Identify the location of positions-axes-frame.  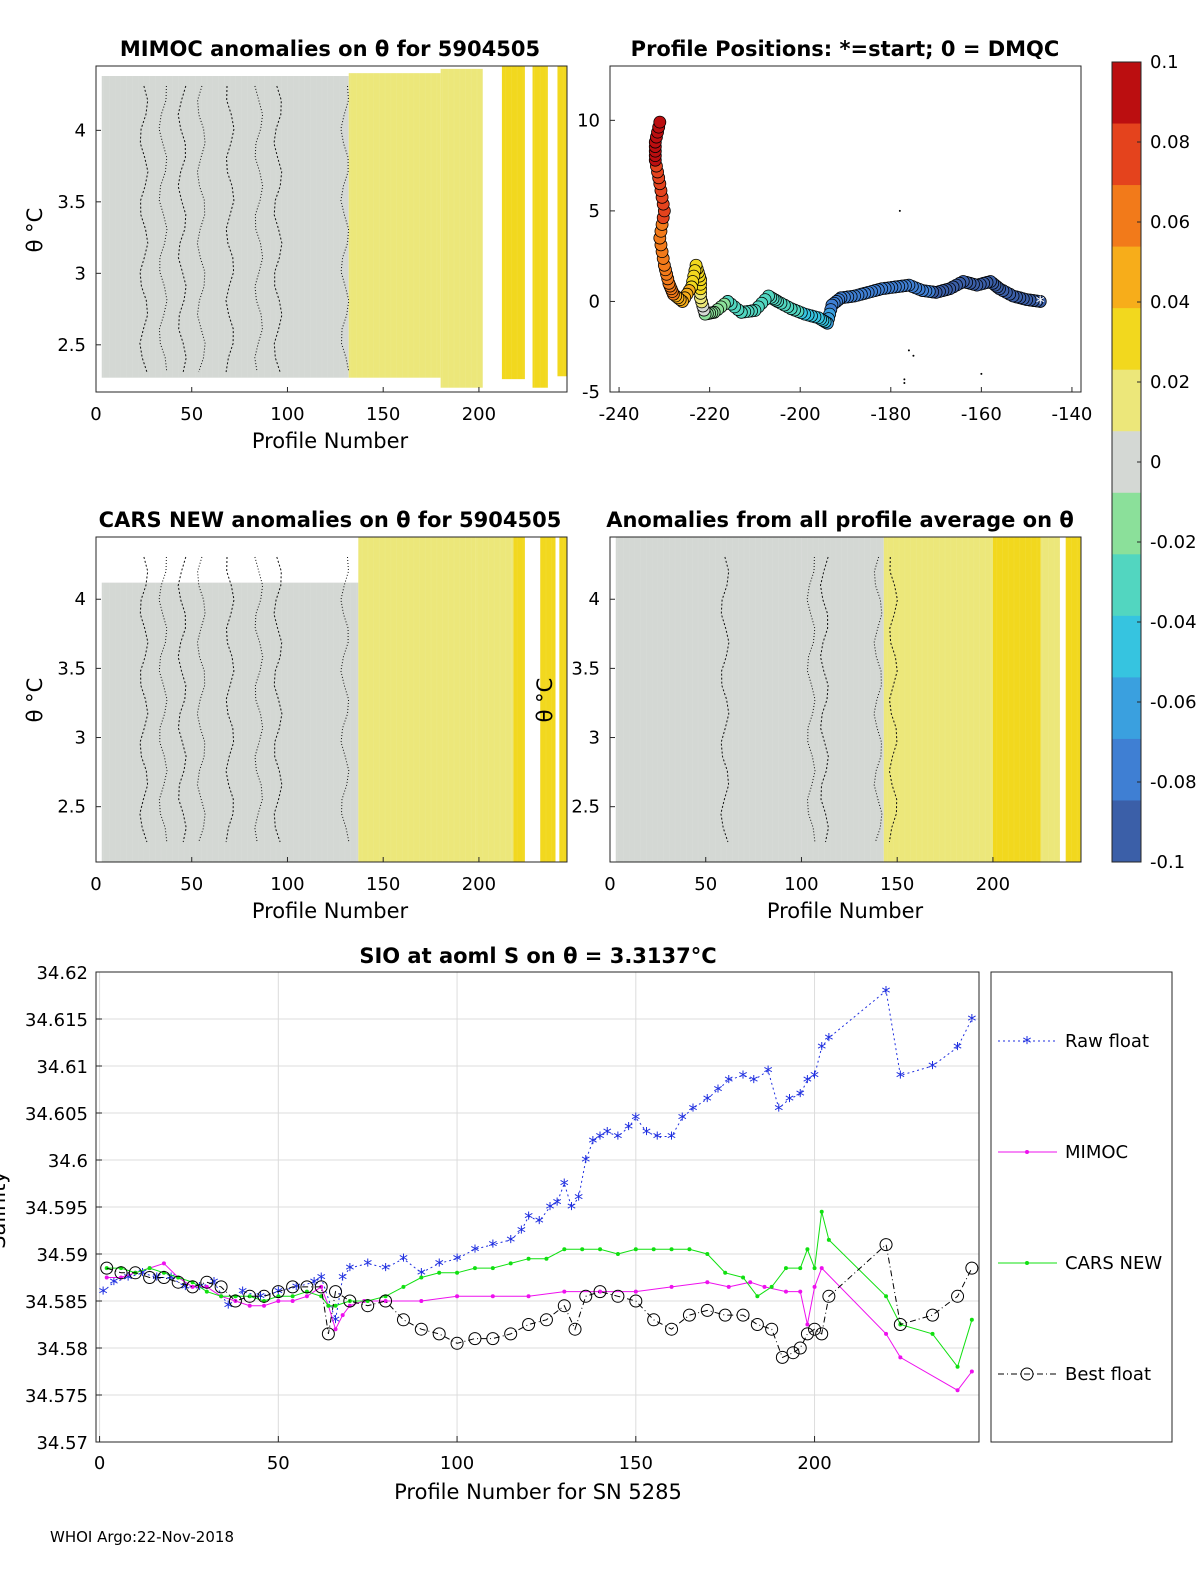
(845, 229).